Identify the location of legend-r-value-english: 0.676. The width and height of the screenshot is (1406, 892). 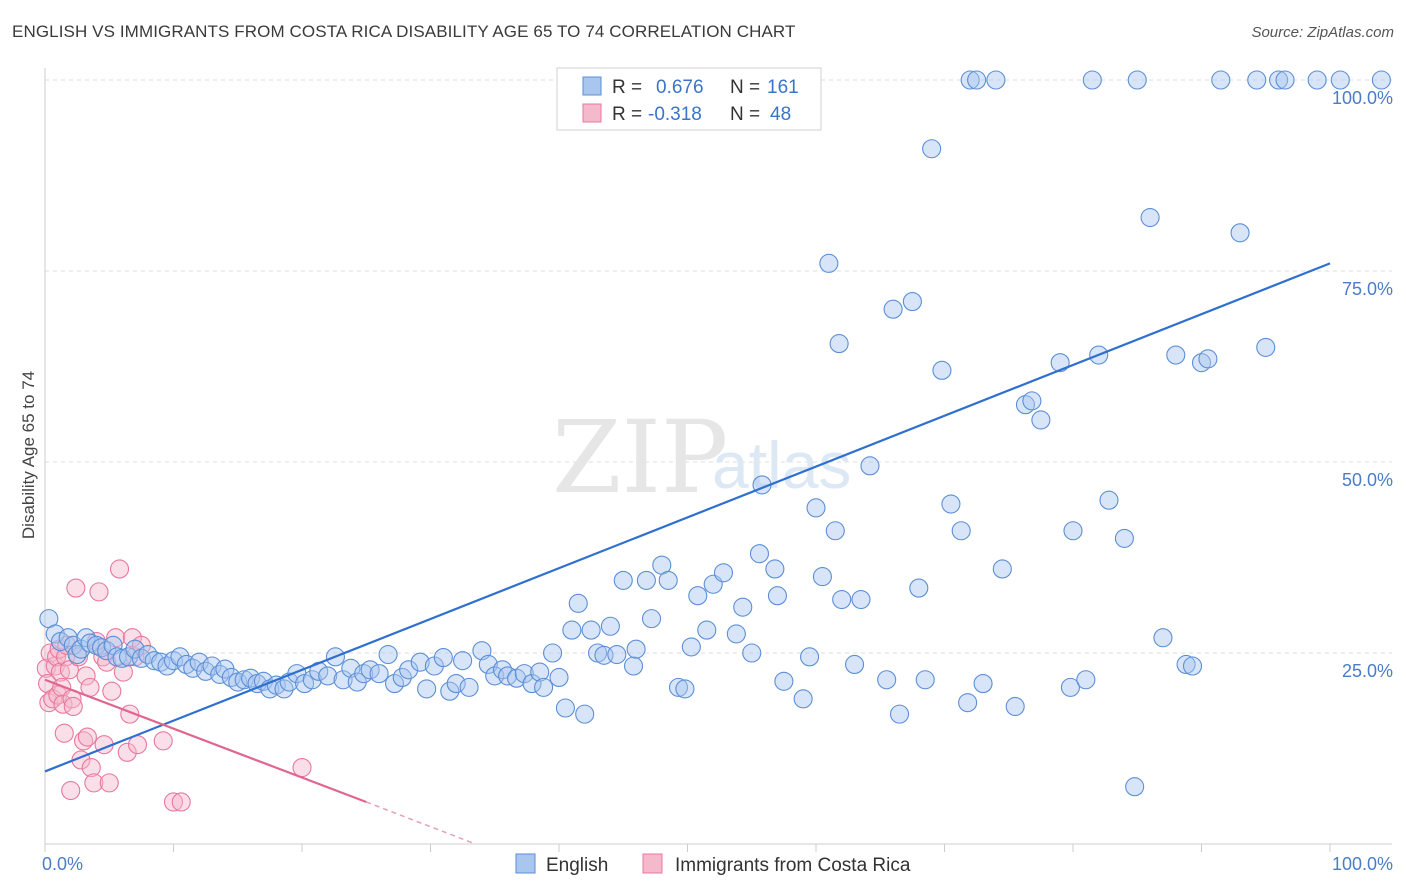
(680, 87).